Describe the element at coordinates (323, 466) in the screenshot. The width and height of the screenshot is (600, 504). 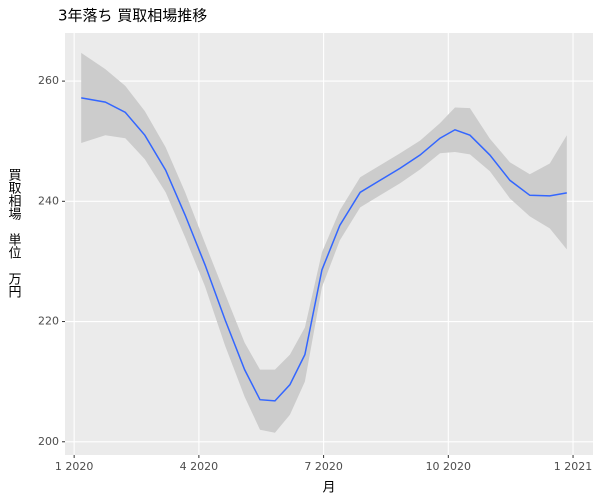
I see `x-tick-label: 7 2020` at that location.